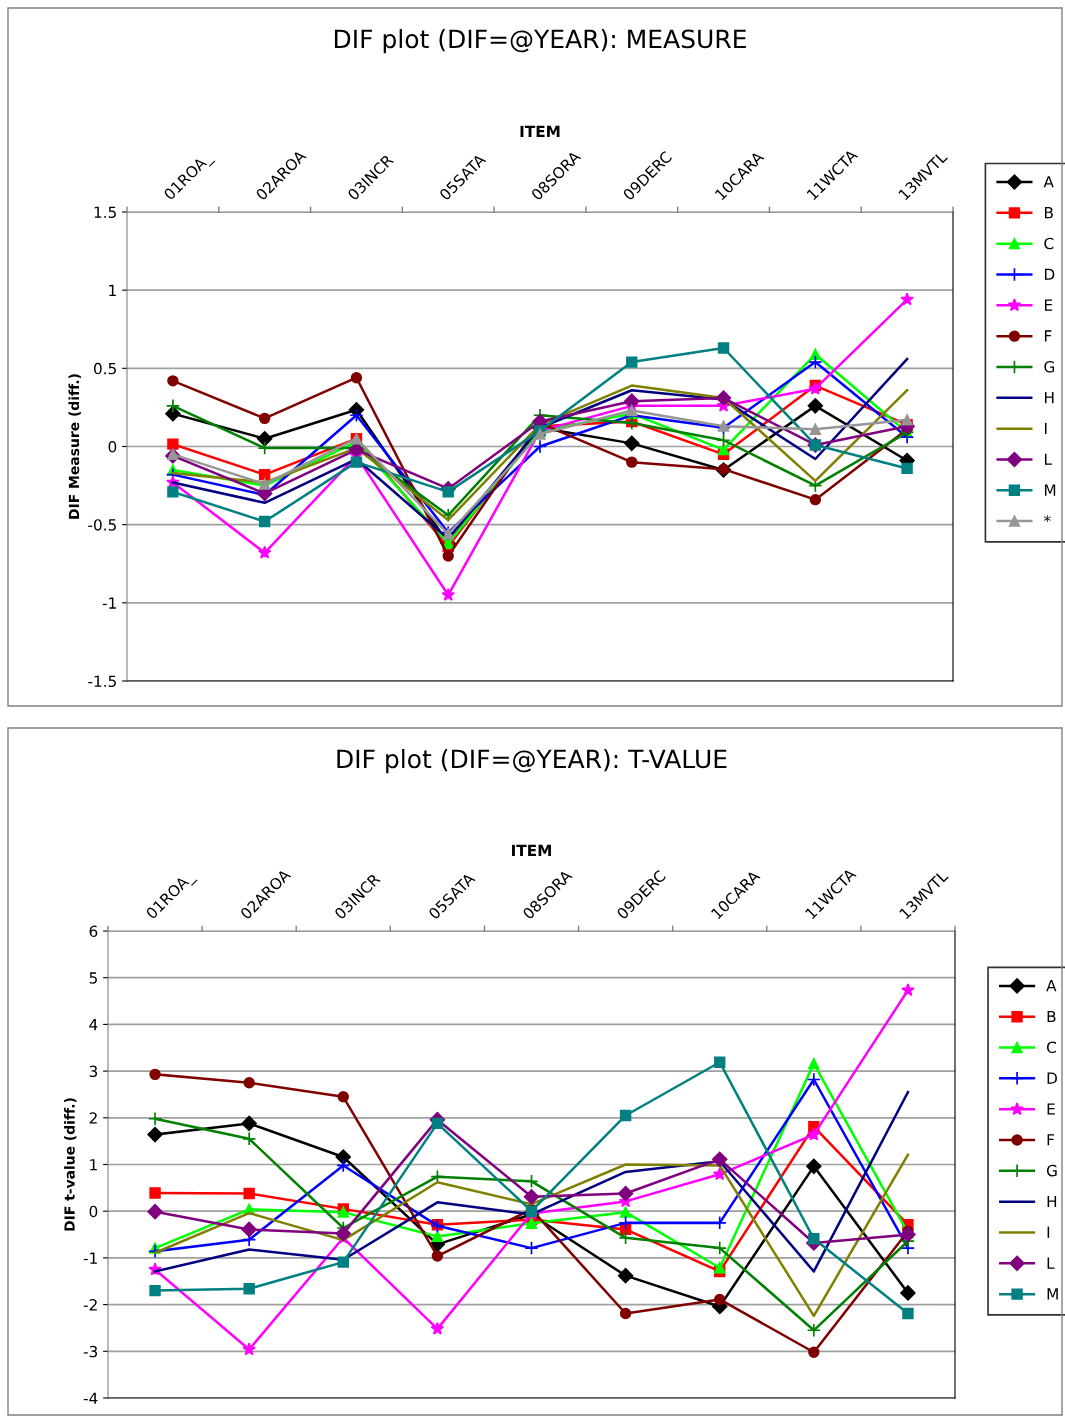 This screenshot has height=1418, width=1065. What do you see at coordinates (93, 1071) in the screenshot?
I see `y-tick-label: 3` at bounding box center [93, 1071].